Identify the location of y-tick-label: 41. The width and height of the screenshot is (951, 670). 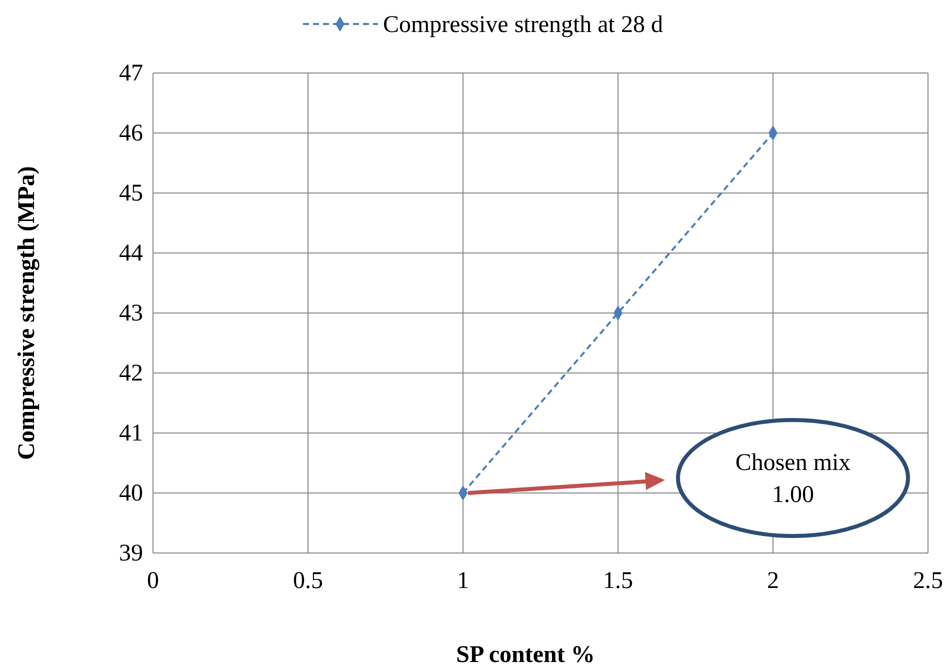
(131, 433).